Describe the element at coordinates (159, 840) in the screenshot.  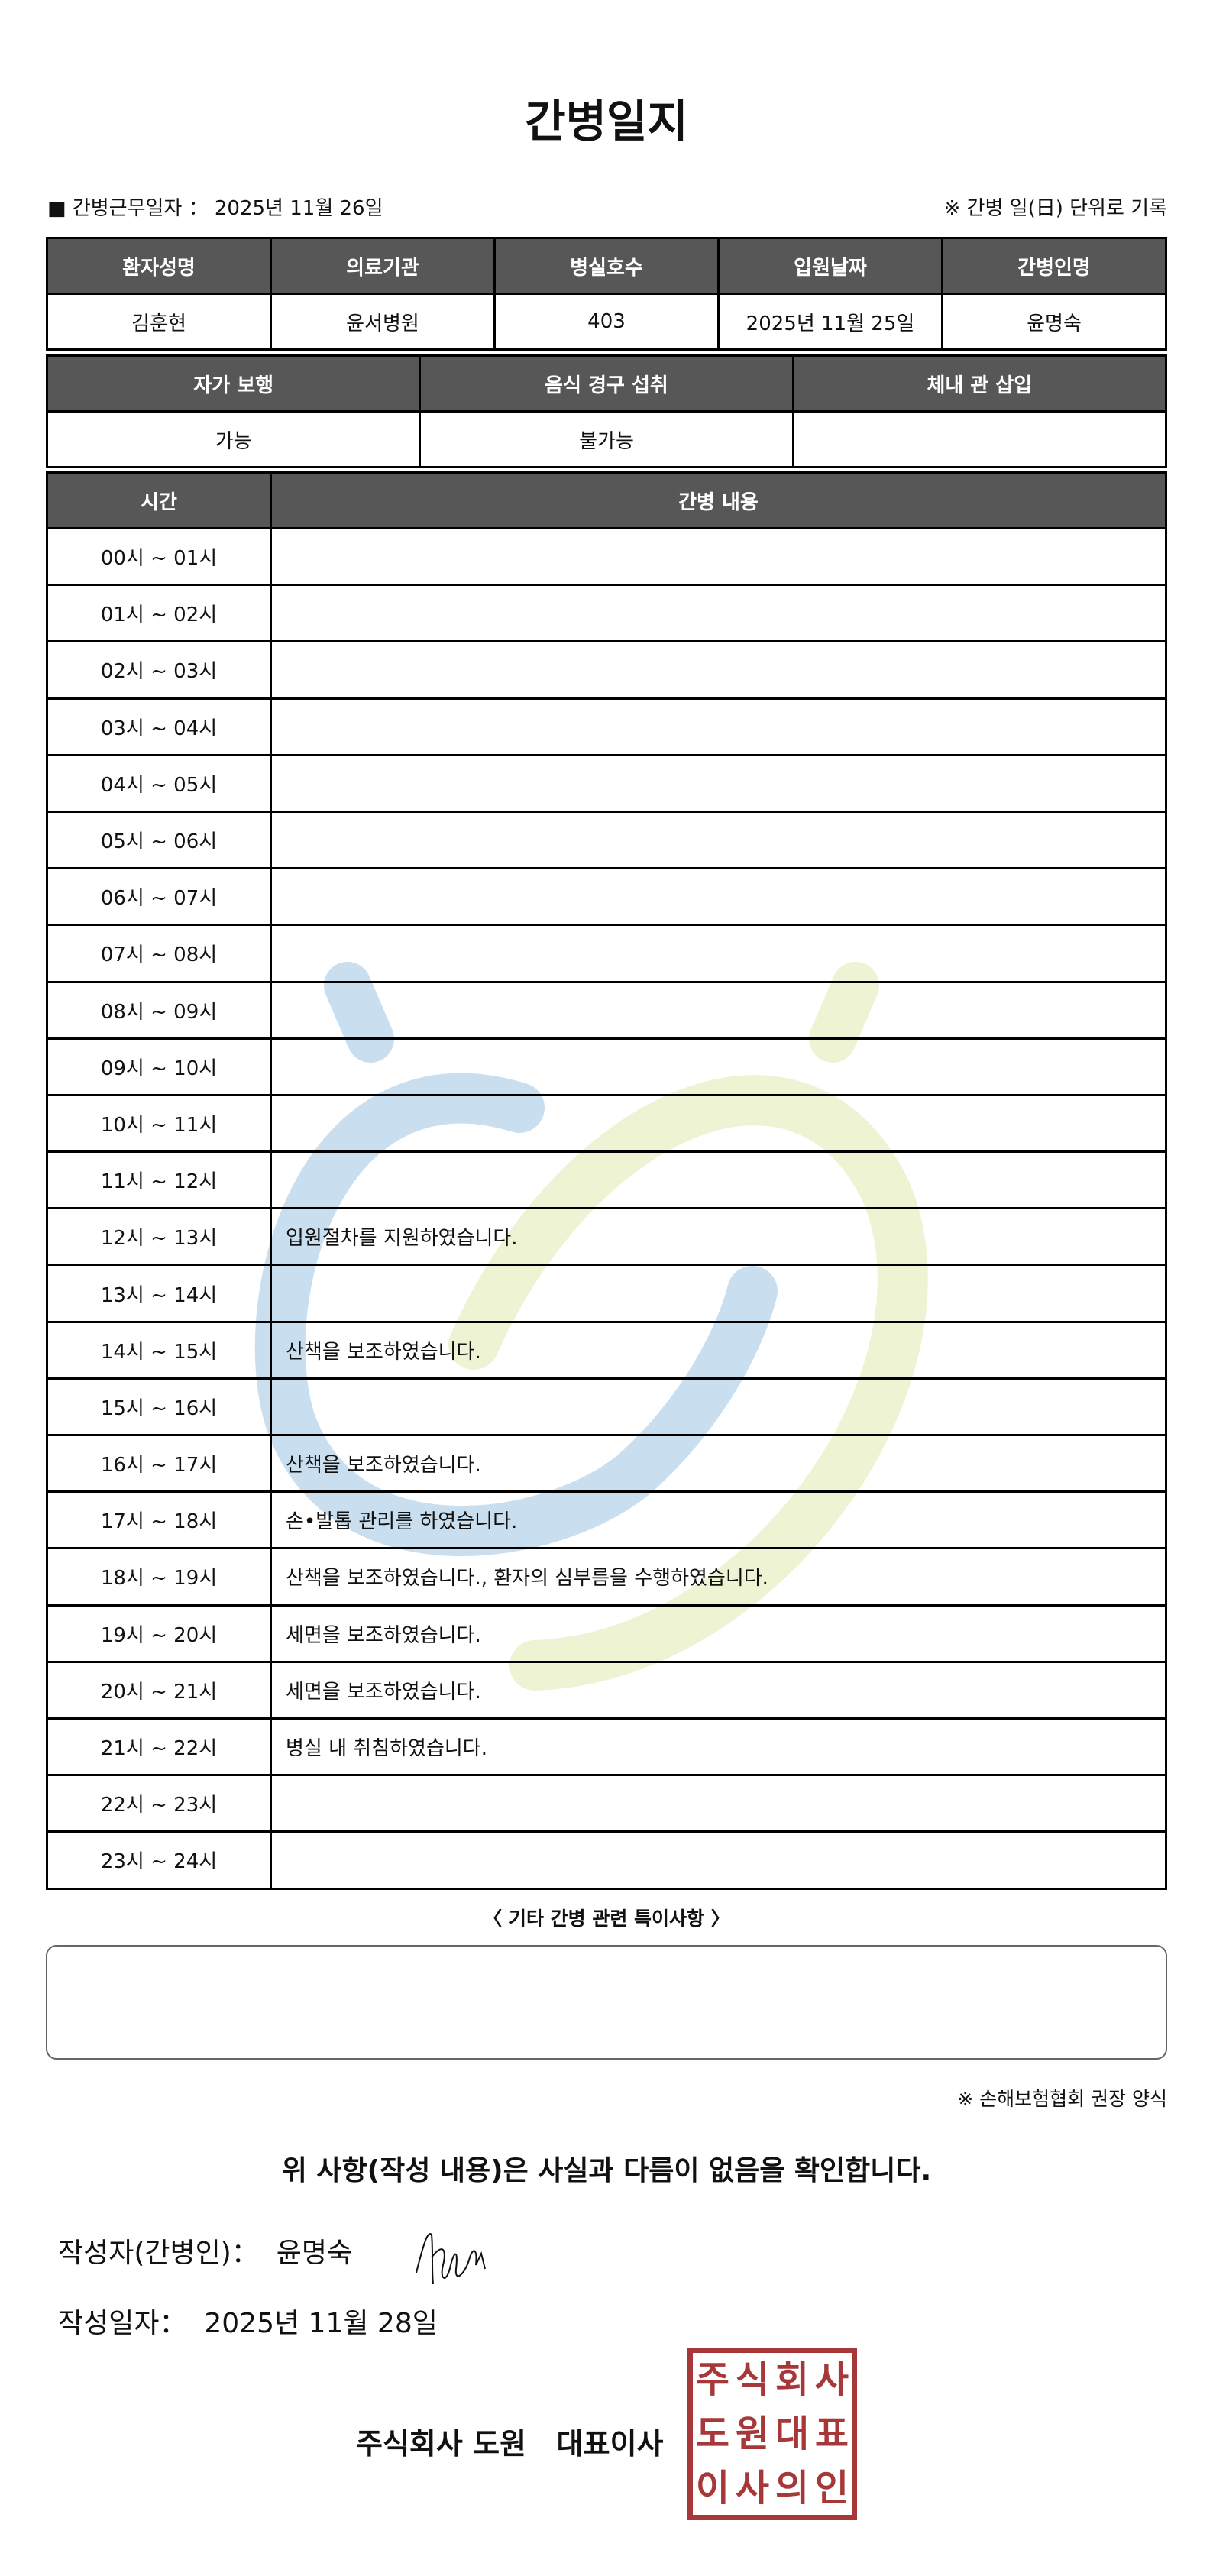
I see `time-cell: 05시 ~ 06시` at that location.